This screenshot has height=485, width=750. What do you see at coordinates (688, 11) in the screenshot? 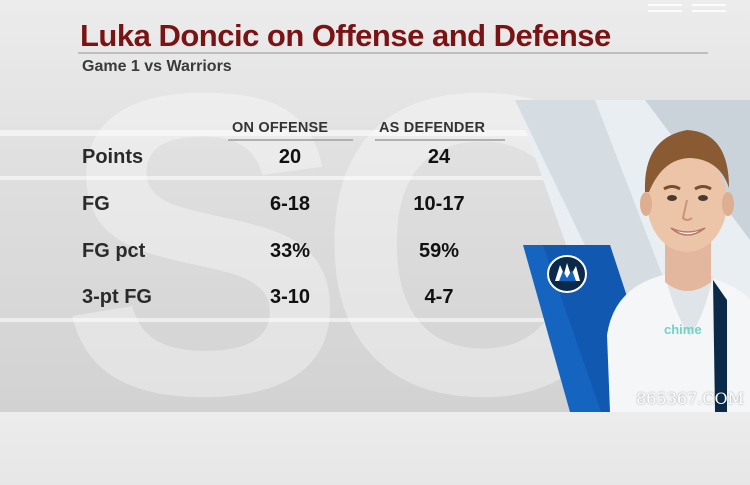
I see `menu-icon` at bounding box center [688, 11].